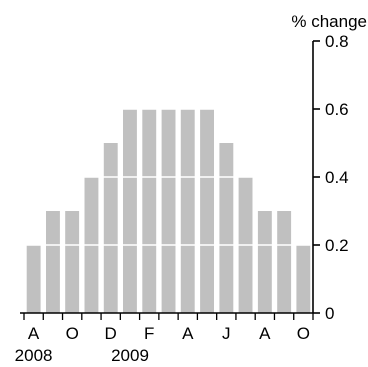 The width and height of the screenshot is (368, 367). Describe the element at coordinates (111, 333) in the screenshot. I see `x-tick-label: D` at that location.